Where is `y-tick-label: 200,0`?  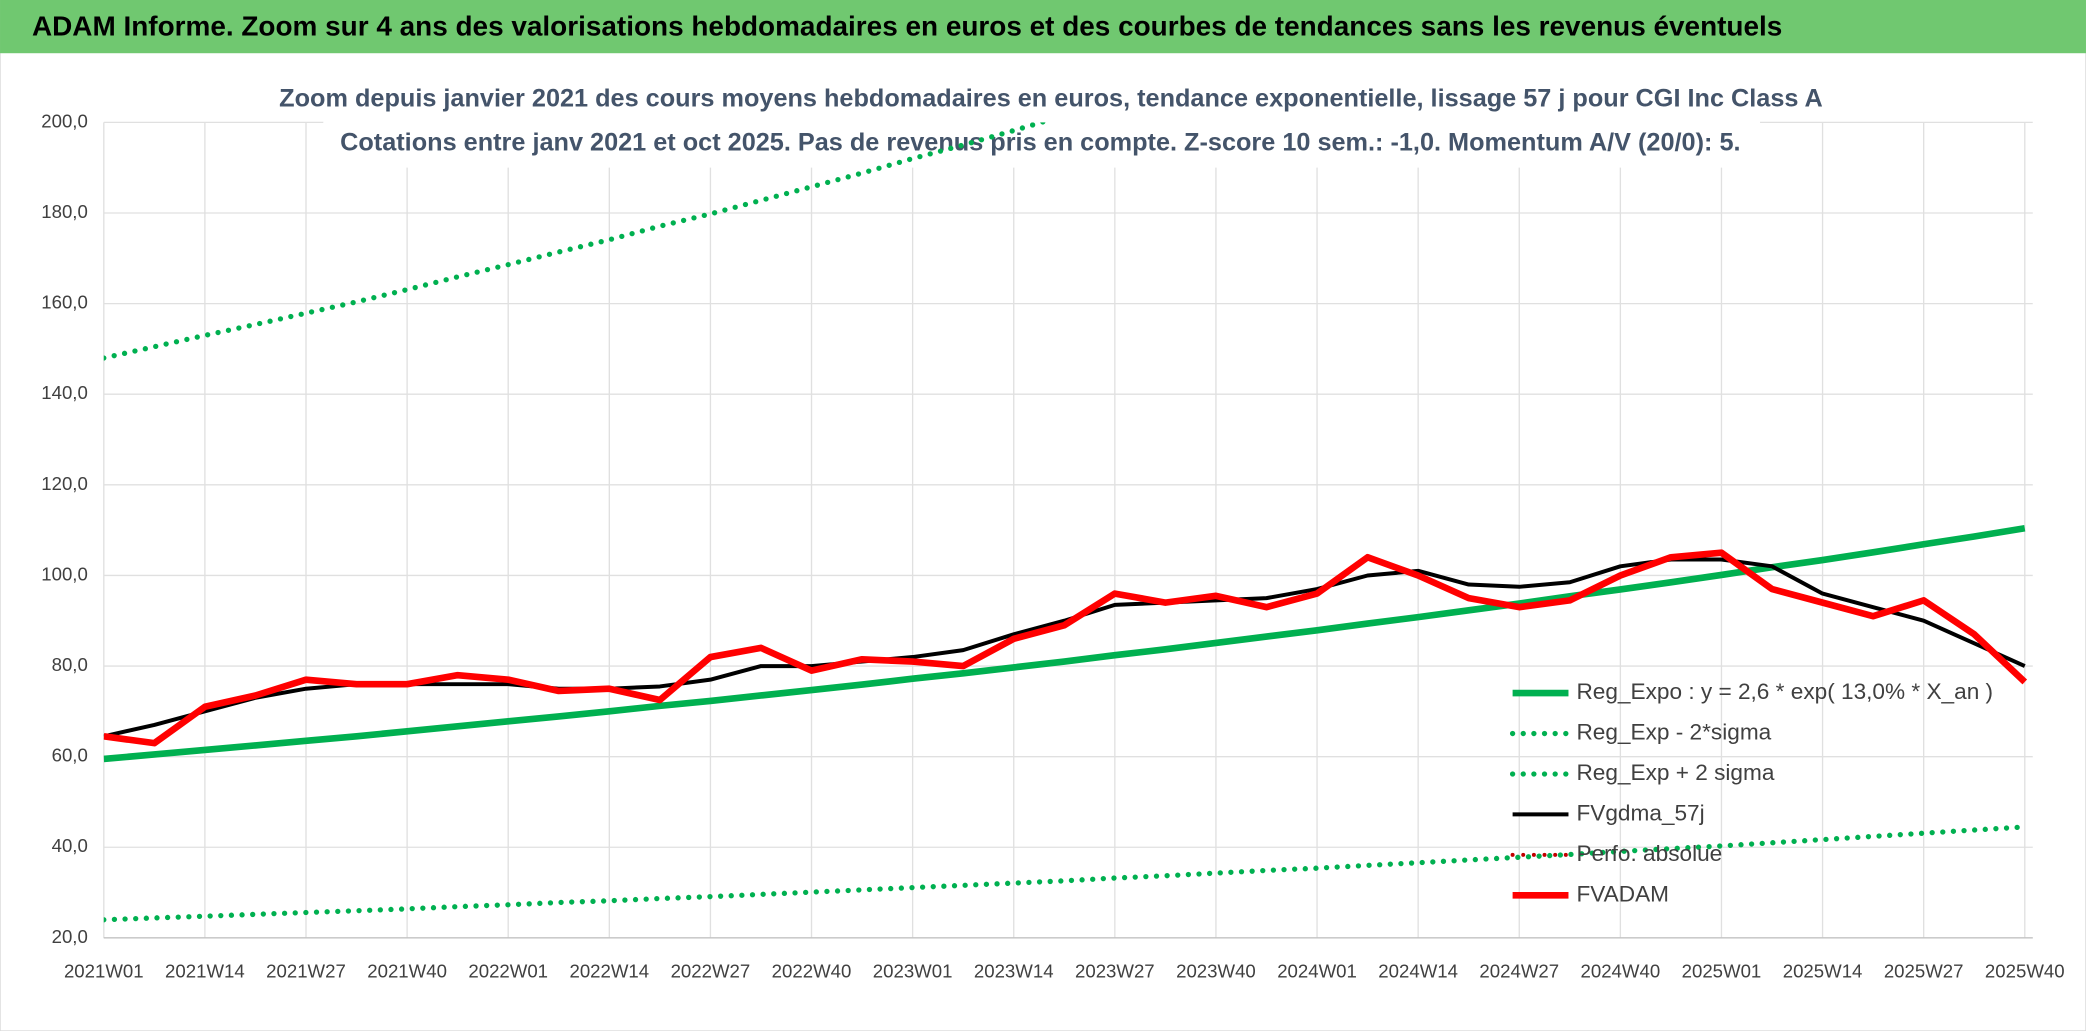 y-tick-label: 200,0 is located at coordinates (64, 120).